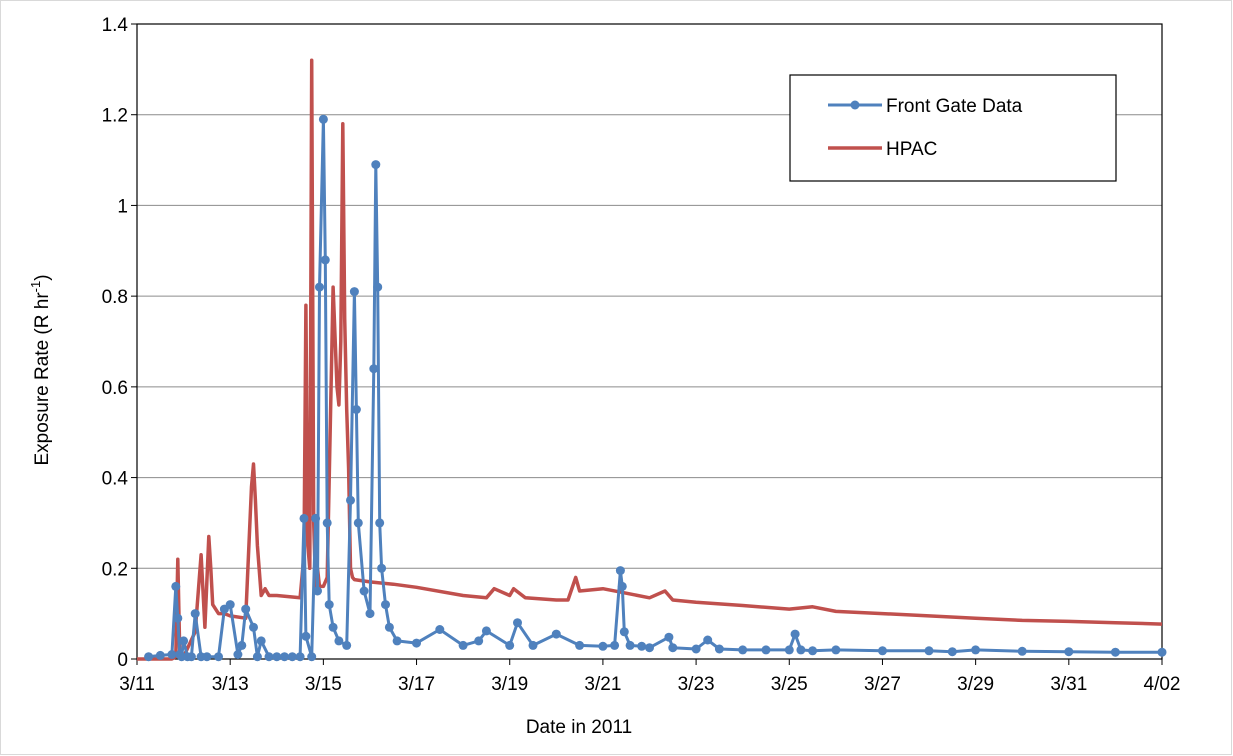 This screenshot has height=756, width=1233. Describe the element at coordinates (1068, 684) in the screenshot. I see `x-tick-label-10: 3/31` at that location.